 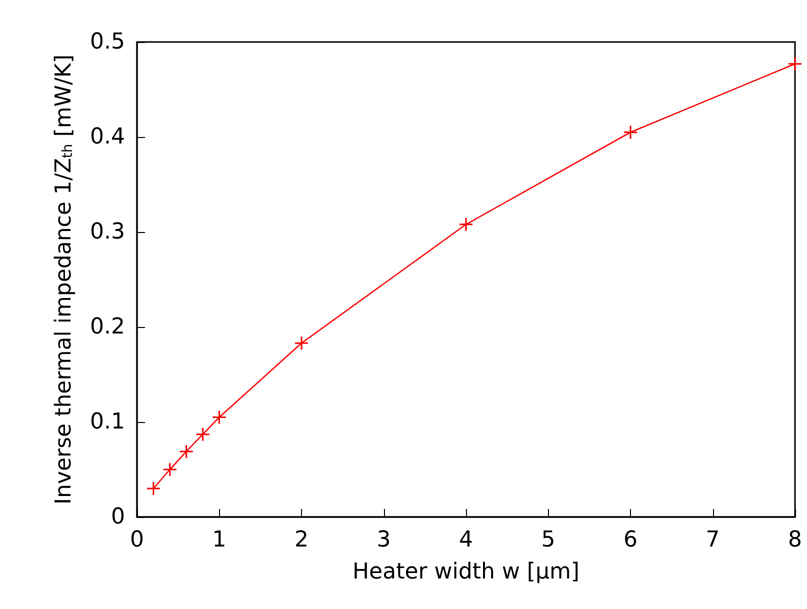 I want to click on y-tick-label: 0.5, so click(x=107, y=42).